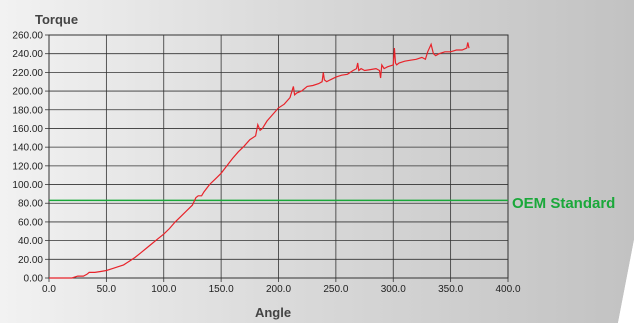 The height and width of the screenshot is (323, 634). Describe the element at coordinates (221, 289) in the screenshot. I see `x-tick-label: 150.0` at that location.